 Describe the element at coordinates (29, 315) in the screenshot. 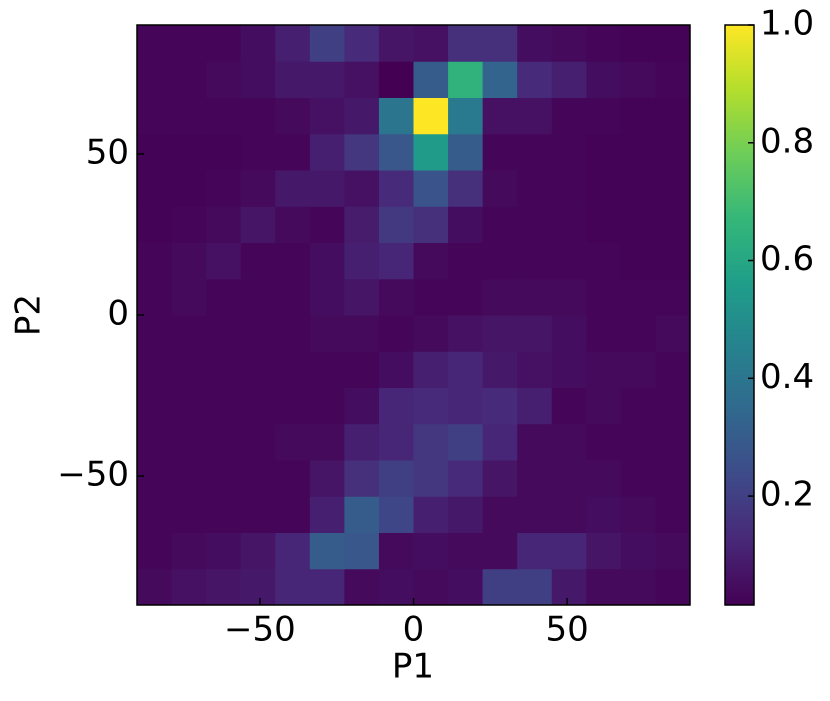

I see `y-axis-label: P2` at that location.